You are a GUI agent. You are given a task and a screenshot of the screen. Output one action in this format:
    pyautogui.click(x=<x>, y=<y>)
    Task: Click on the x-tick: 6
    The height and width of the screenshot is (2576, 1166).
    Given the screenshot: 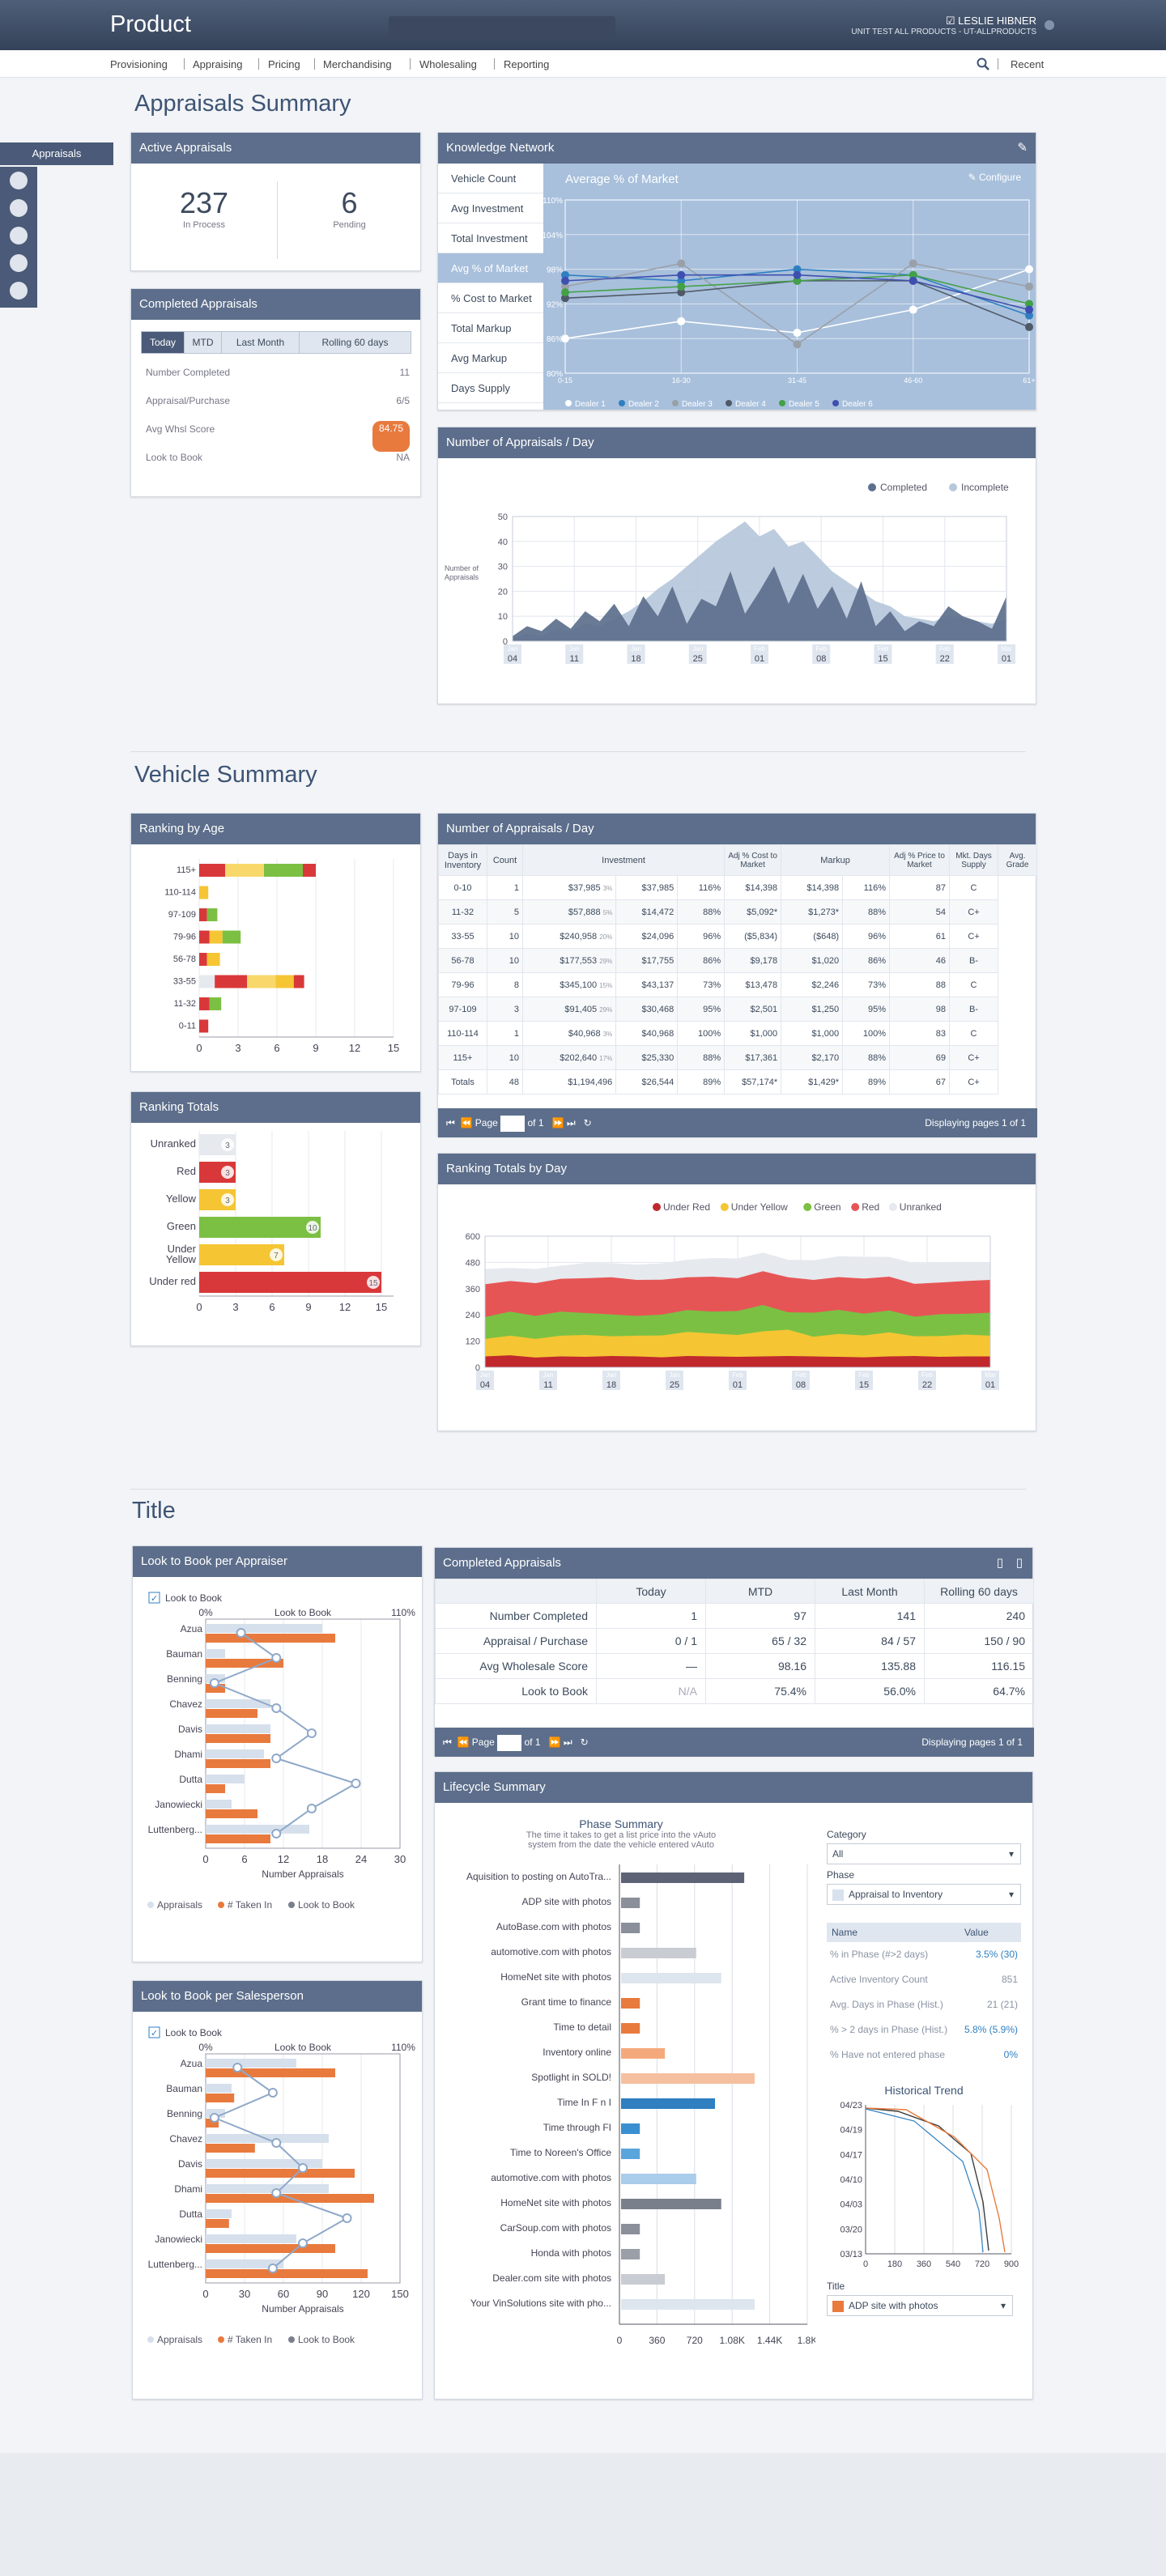 What is the action you would take?
    pyautogui.click(x=244, y=1859)
    